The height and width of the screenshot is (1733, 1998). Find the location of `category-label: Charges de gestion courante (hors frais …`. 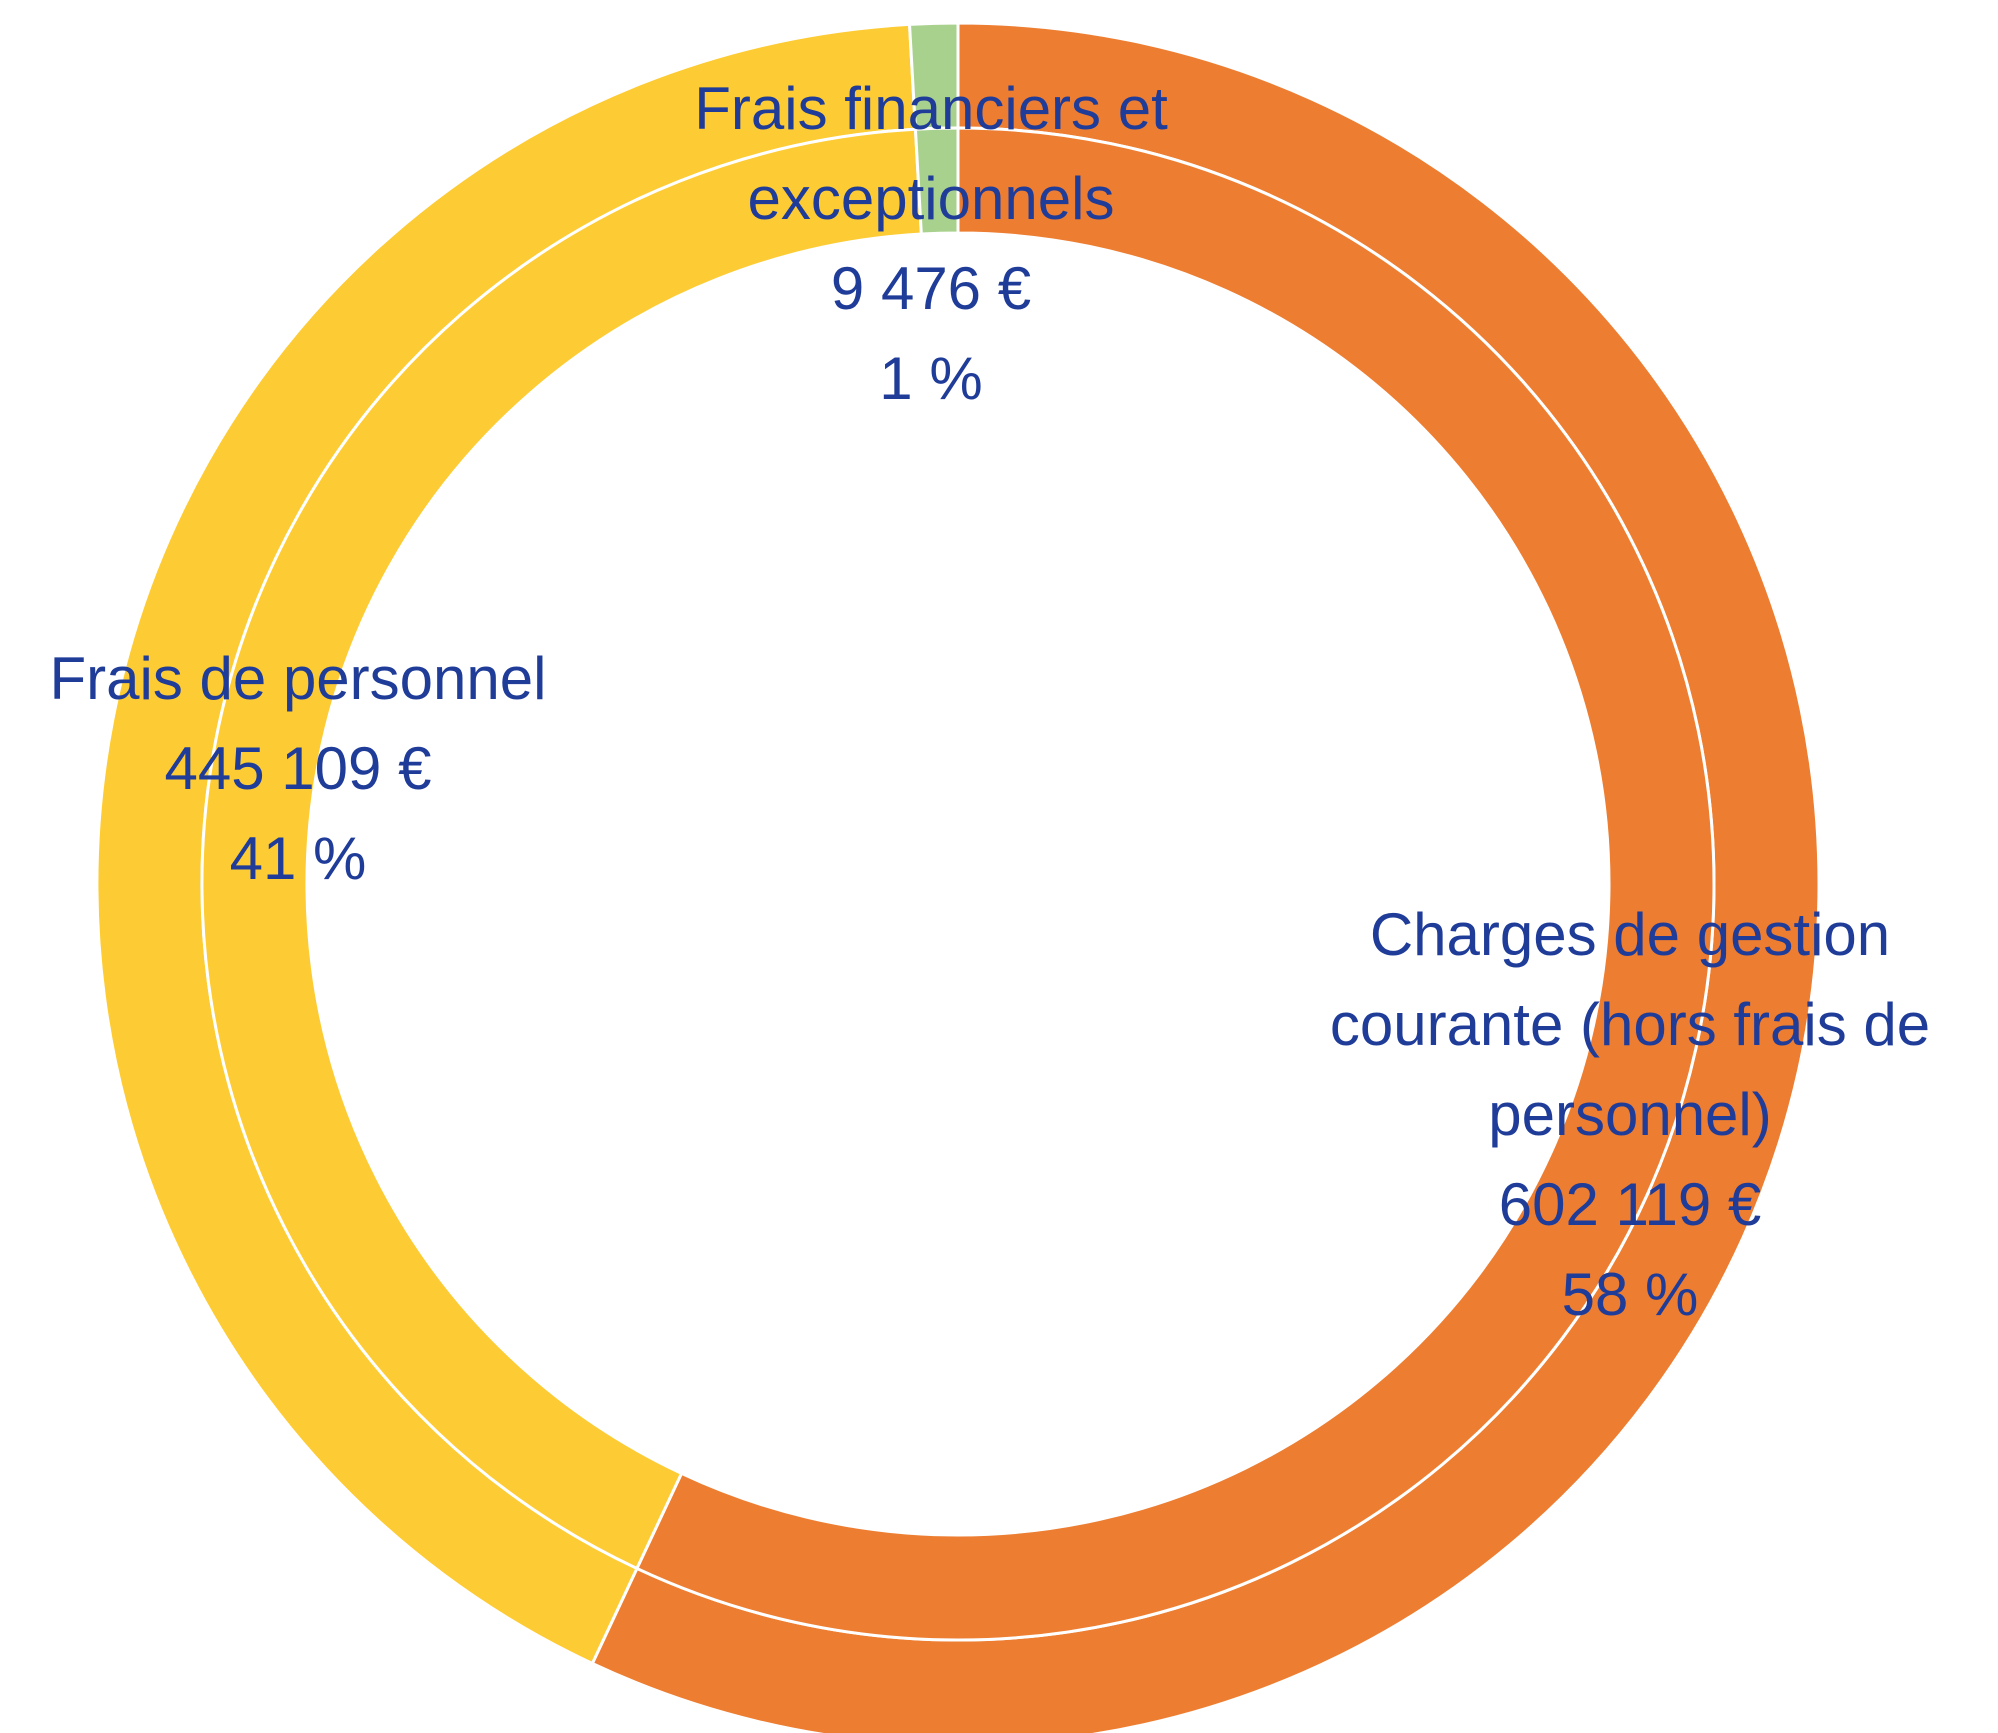

category-label: Charges de gestion courante (hors frais … is located at coordinates (1630, 1024).